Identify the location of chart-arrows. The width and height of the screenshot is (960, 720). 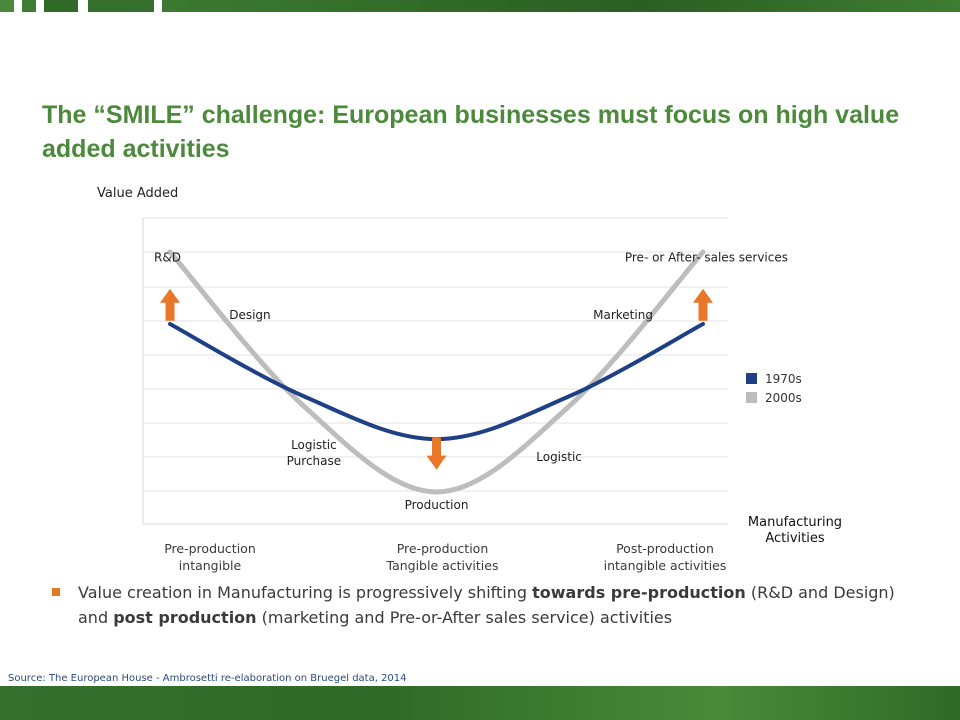
(436, 379).